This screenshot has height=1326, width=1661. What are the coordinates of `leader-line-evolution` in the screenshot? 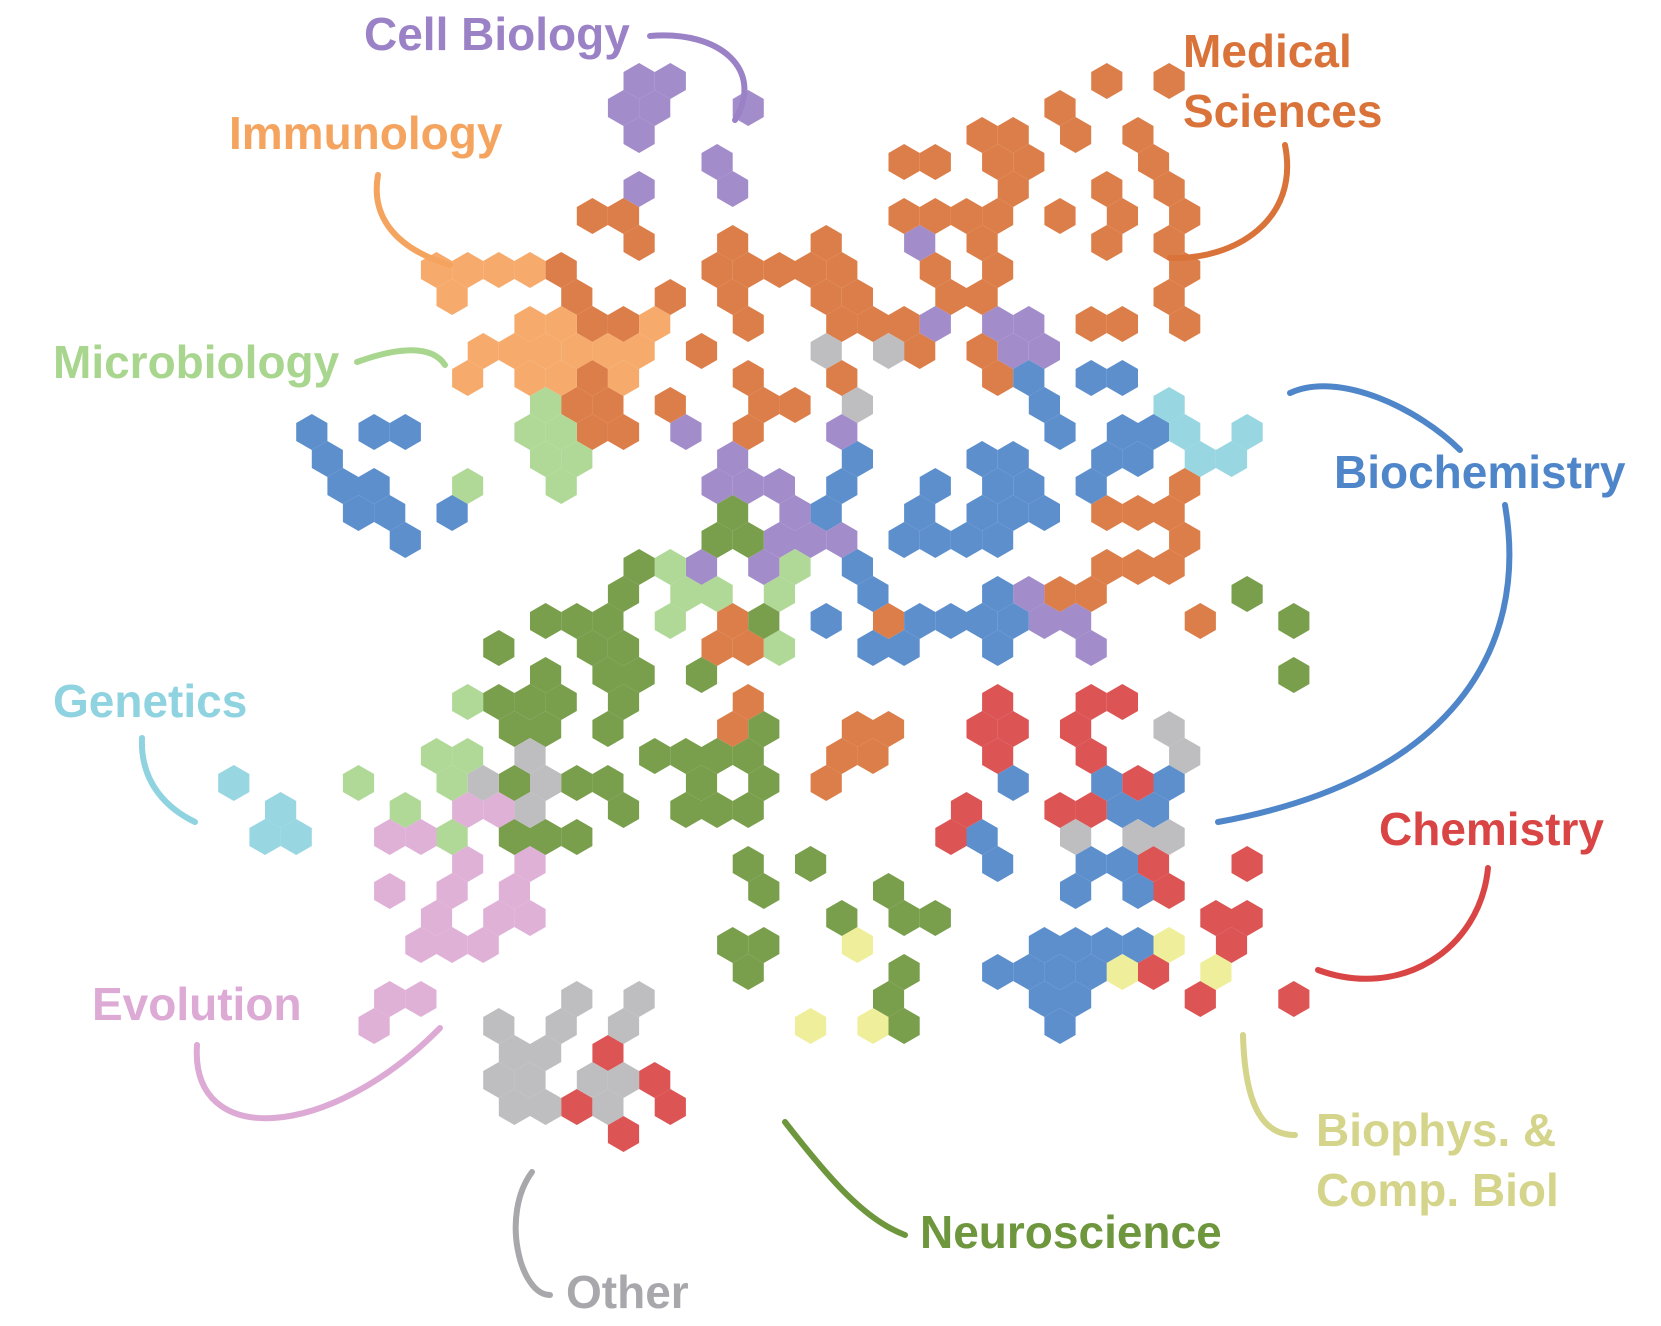 It's located at (318, 1073).